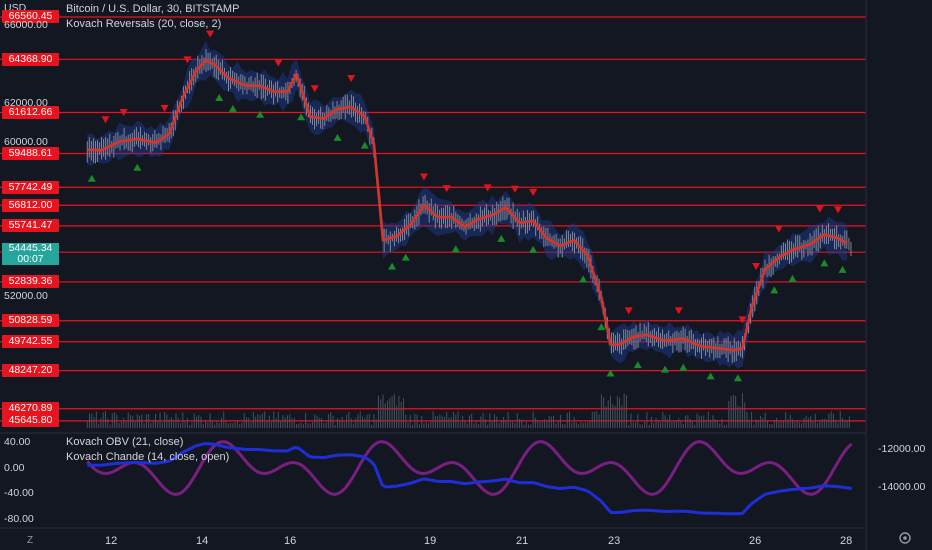  What do you see at coordinates (902, 487) in the screenshot?
I see `obv-tick: -14000.00` at bounding box center [902, 487].